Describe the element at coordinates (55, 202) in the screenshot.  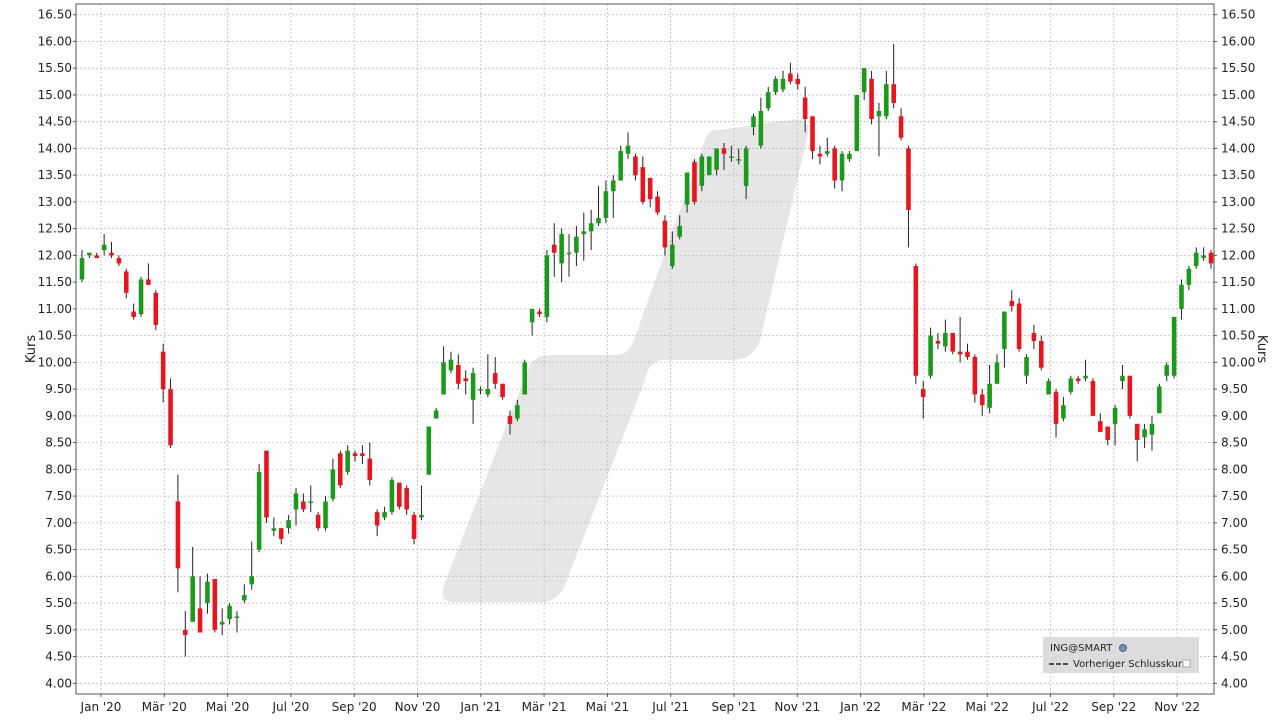
I see `y-tick-label-left: 13.00` at that location.